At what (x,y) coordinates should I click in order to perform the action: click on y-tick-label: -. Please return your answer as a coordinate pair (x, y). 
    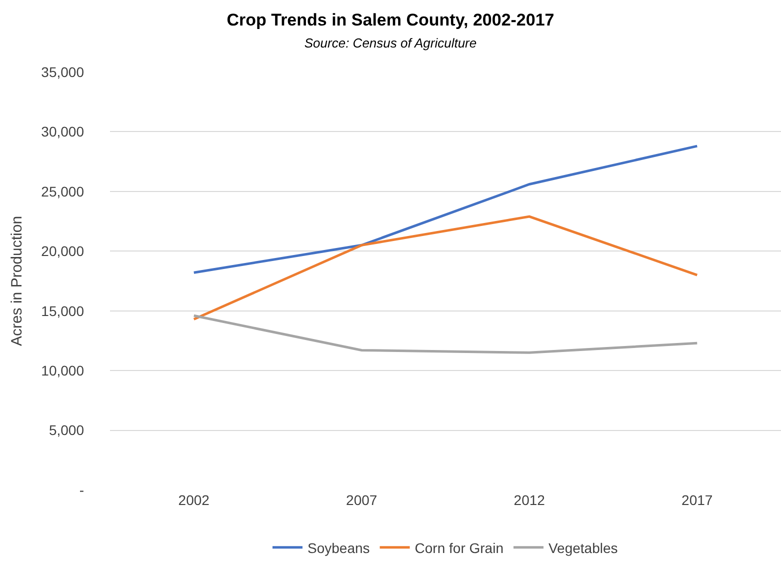
    Looking at the image, I should click on (81, 490).